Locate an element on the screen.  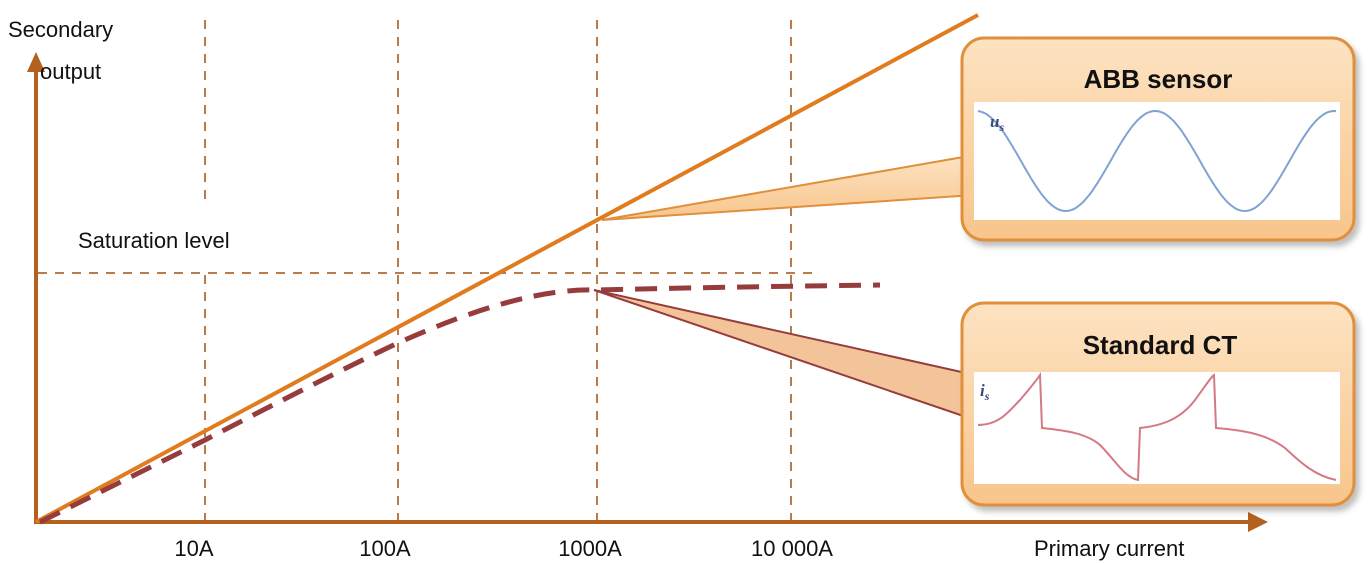
sensor-waveform is located at coordinates (1157, 161).